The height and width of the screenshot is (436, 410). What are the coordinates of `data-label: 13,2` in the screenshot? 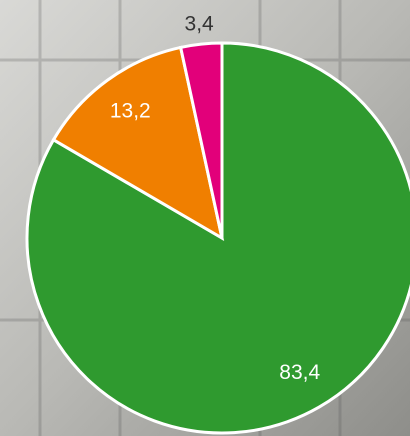 It's located at (130, 110).